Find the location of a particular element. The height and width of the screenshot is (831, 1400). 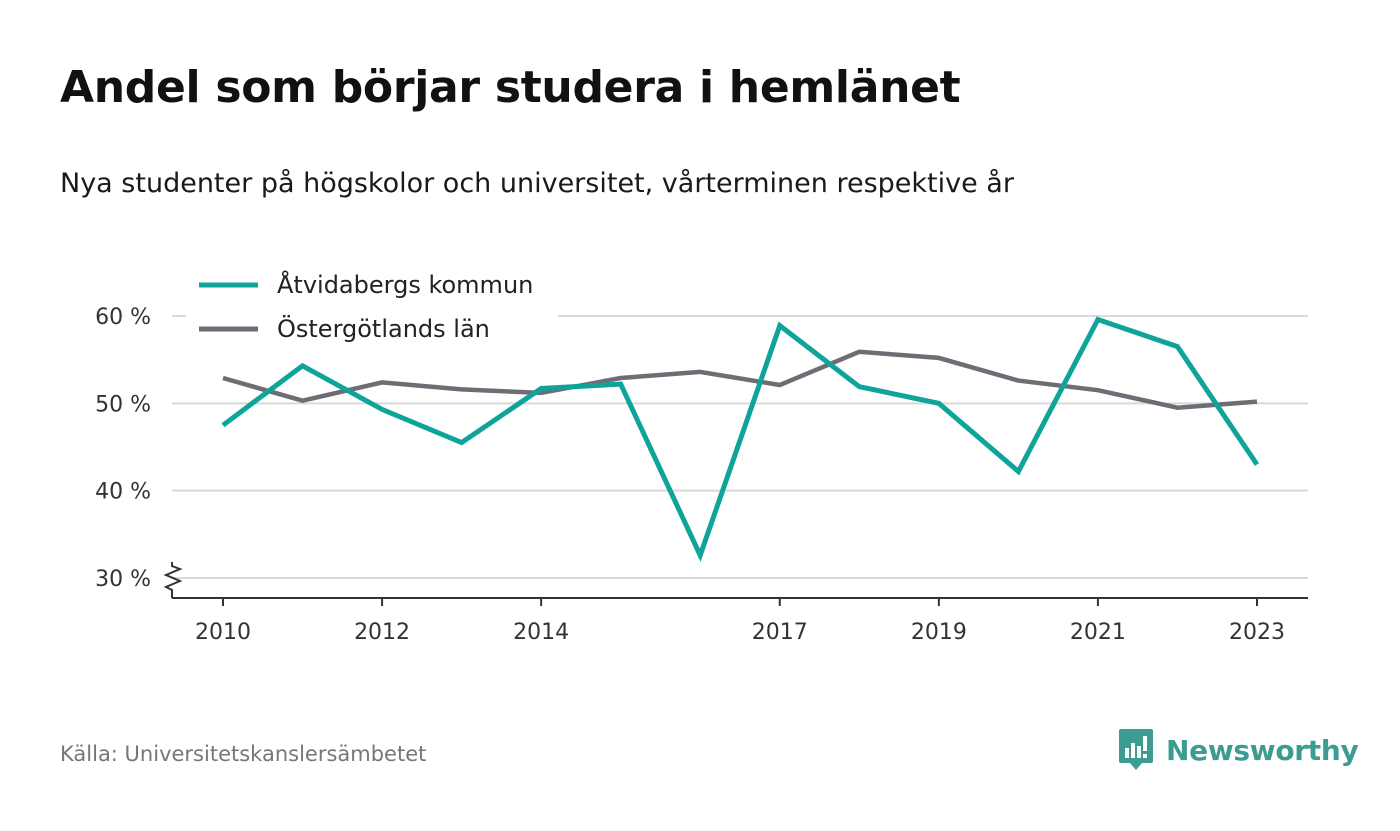

legend: Åtvidabergs kommun Östergötlands län is located at coordinates (372, 312).